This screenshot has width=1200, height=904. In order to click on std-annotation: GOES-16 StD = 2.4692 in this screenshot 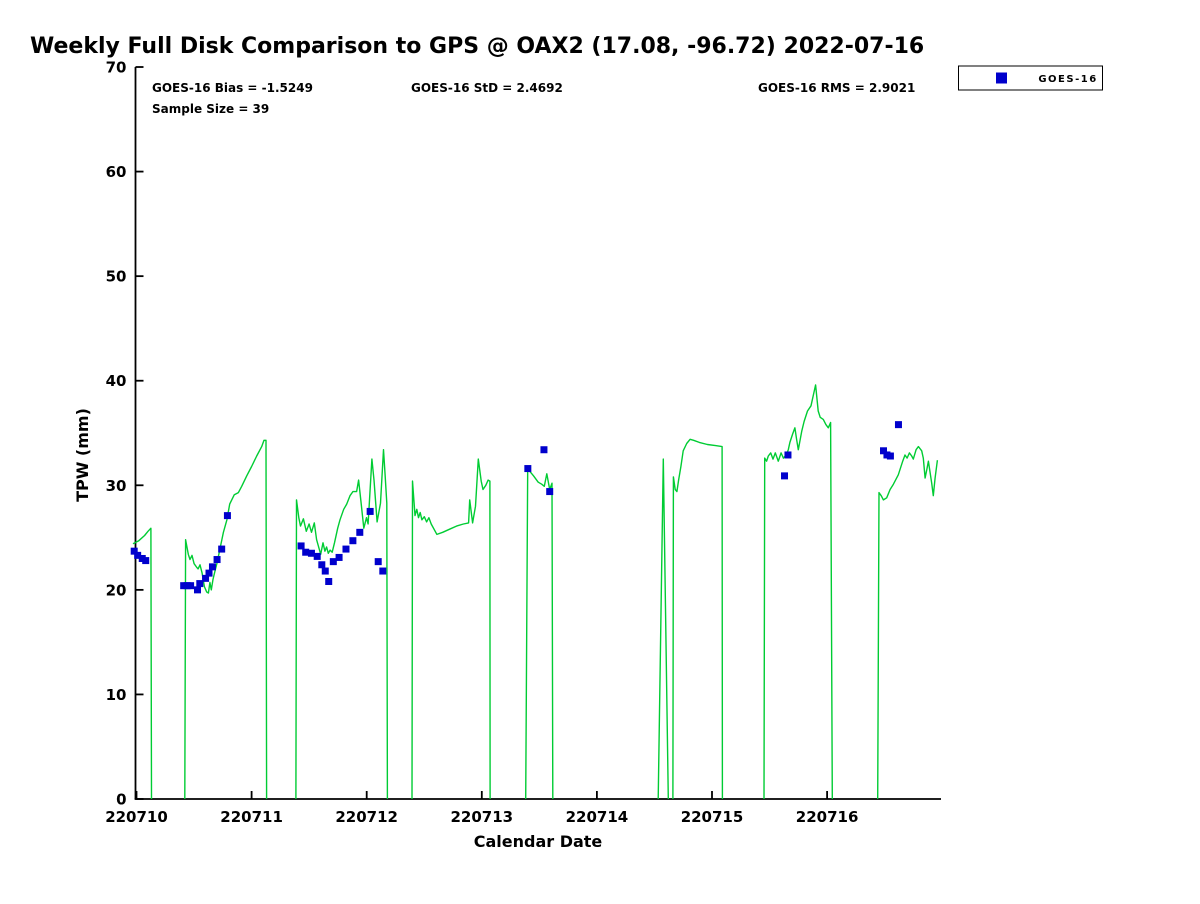, I will do `click(487, 88)`.